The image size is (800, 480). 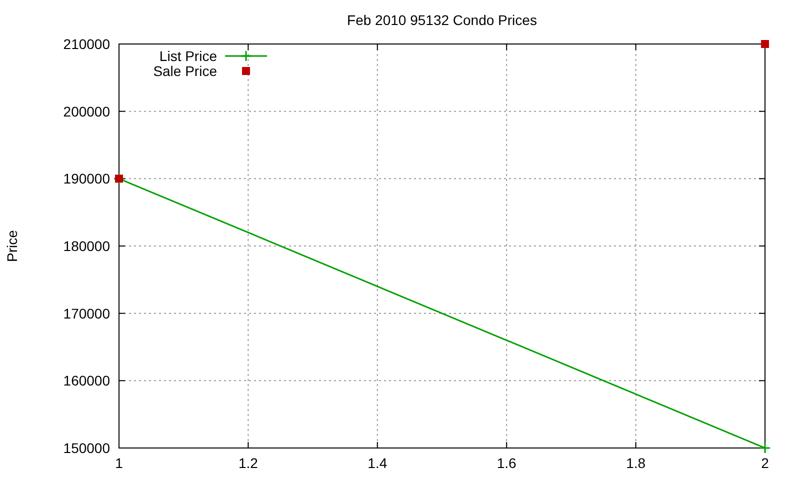 What do you see at coordinates (86, 313) in the screenshot?
I see `y-tick-label: 170000` at bounding box center [86, 313].